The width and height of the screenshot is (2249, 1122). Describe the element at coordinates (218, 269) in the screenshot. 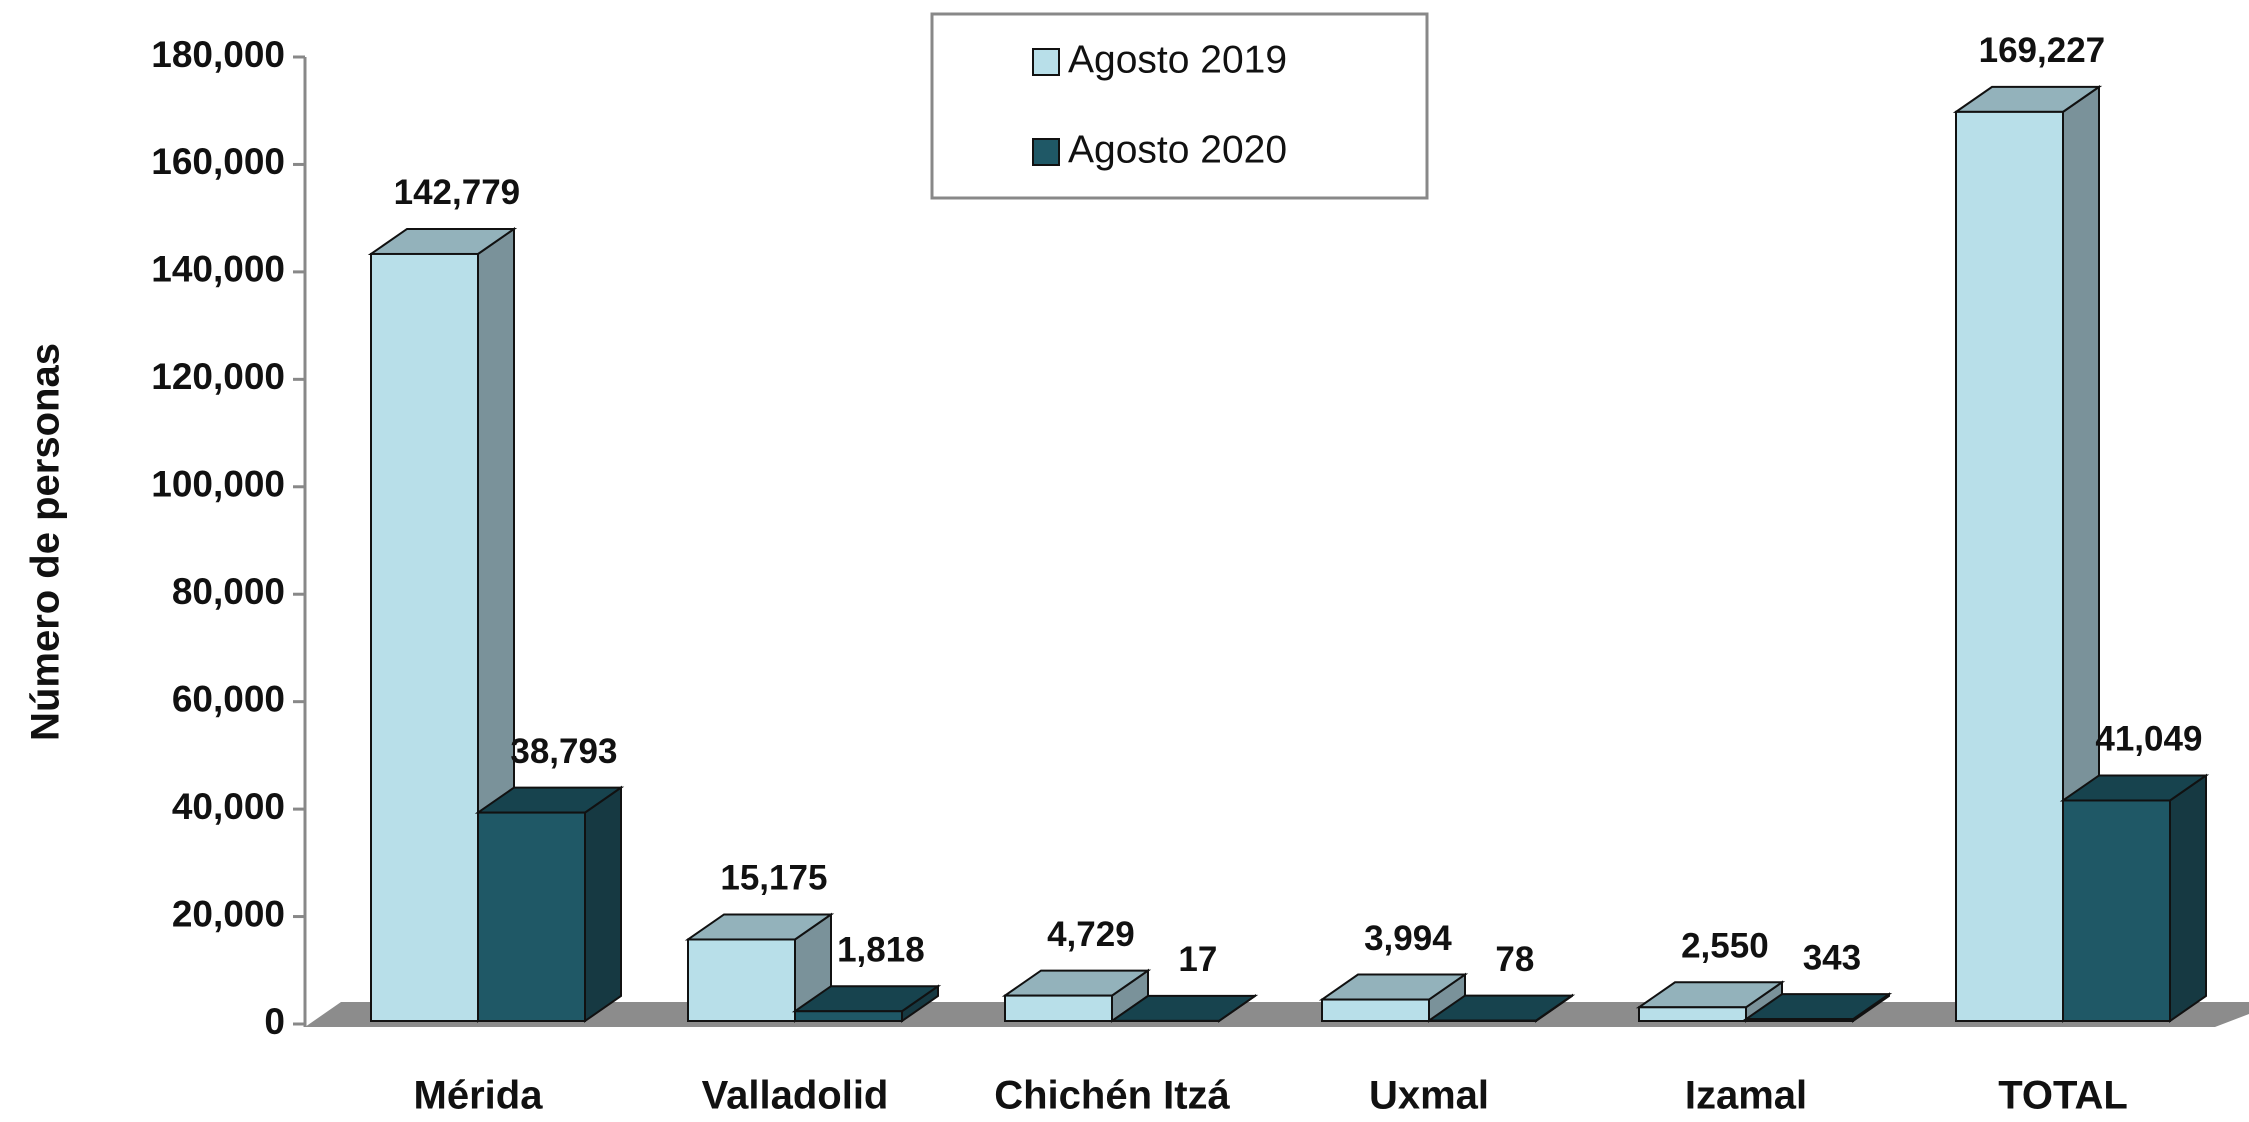

I see `y-tick-label: 140,000` at that location.